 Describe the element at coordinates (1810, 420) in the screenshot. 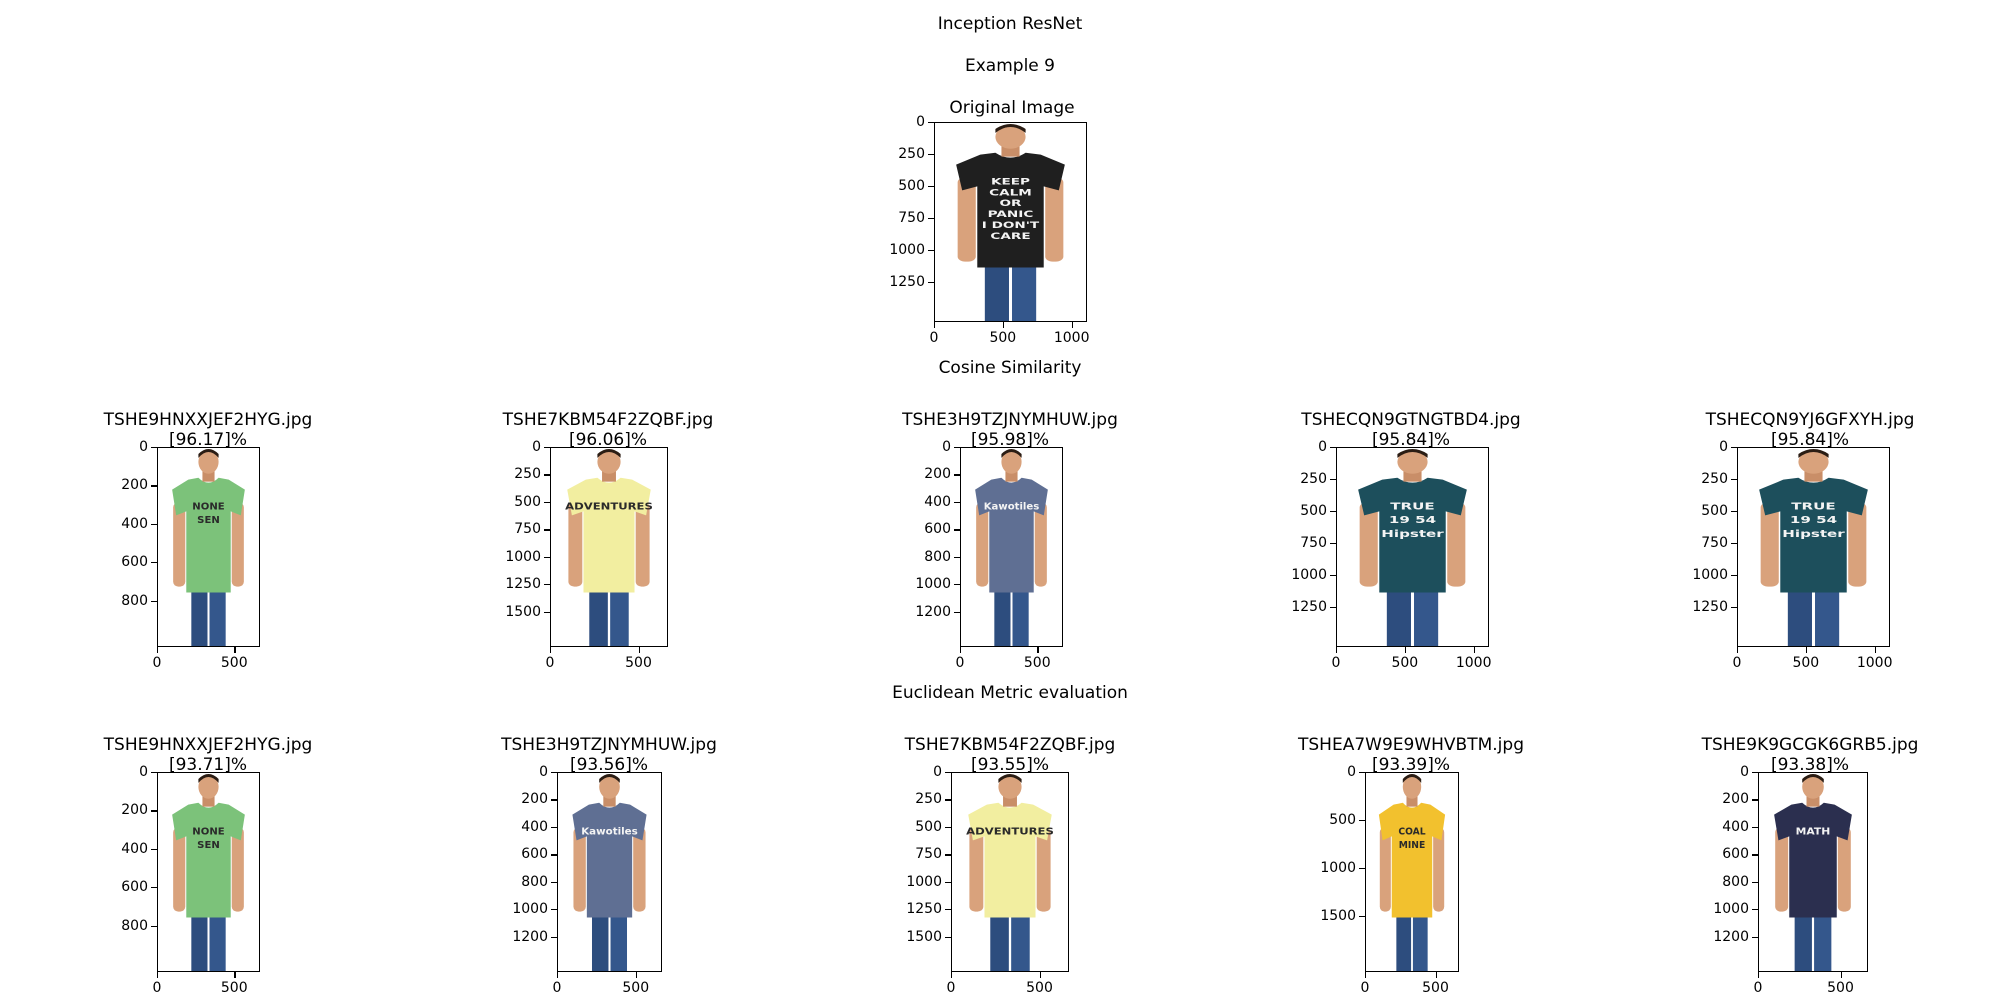

I see `cosine-result-5-filename: TSHECQN9YJ6GFXYH.jpg` at that location.